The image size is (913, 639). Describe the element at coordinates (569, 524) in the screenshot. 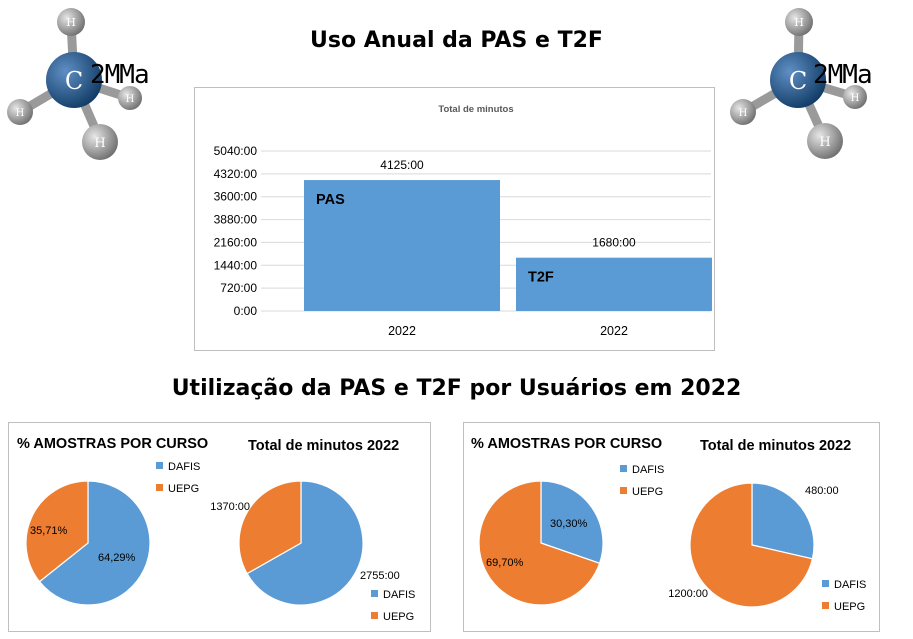

I see `pie-data-label: 30,30%` at that location.